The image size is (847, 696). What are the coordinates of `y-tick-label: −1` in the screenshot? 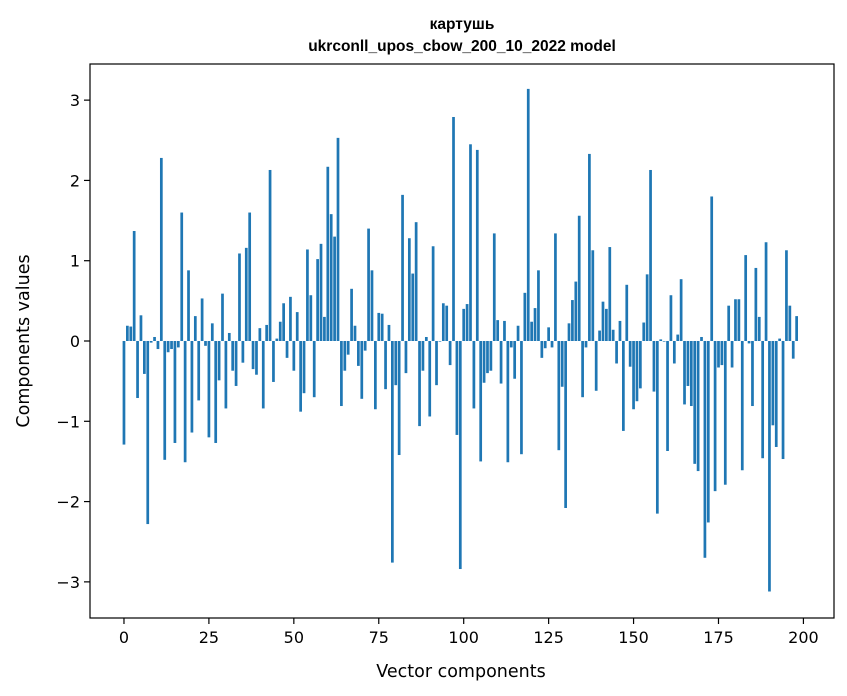 It's located at (68, 421).